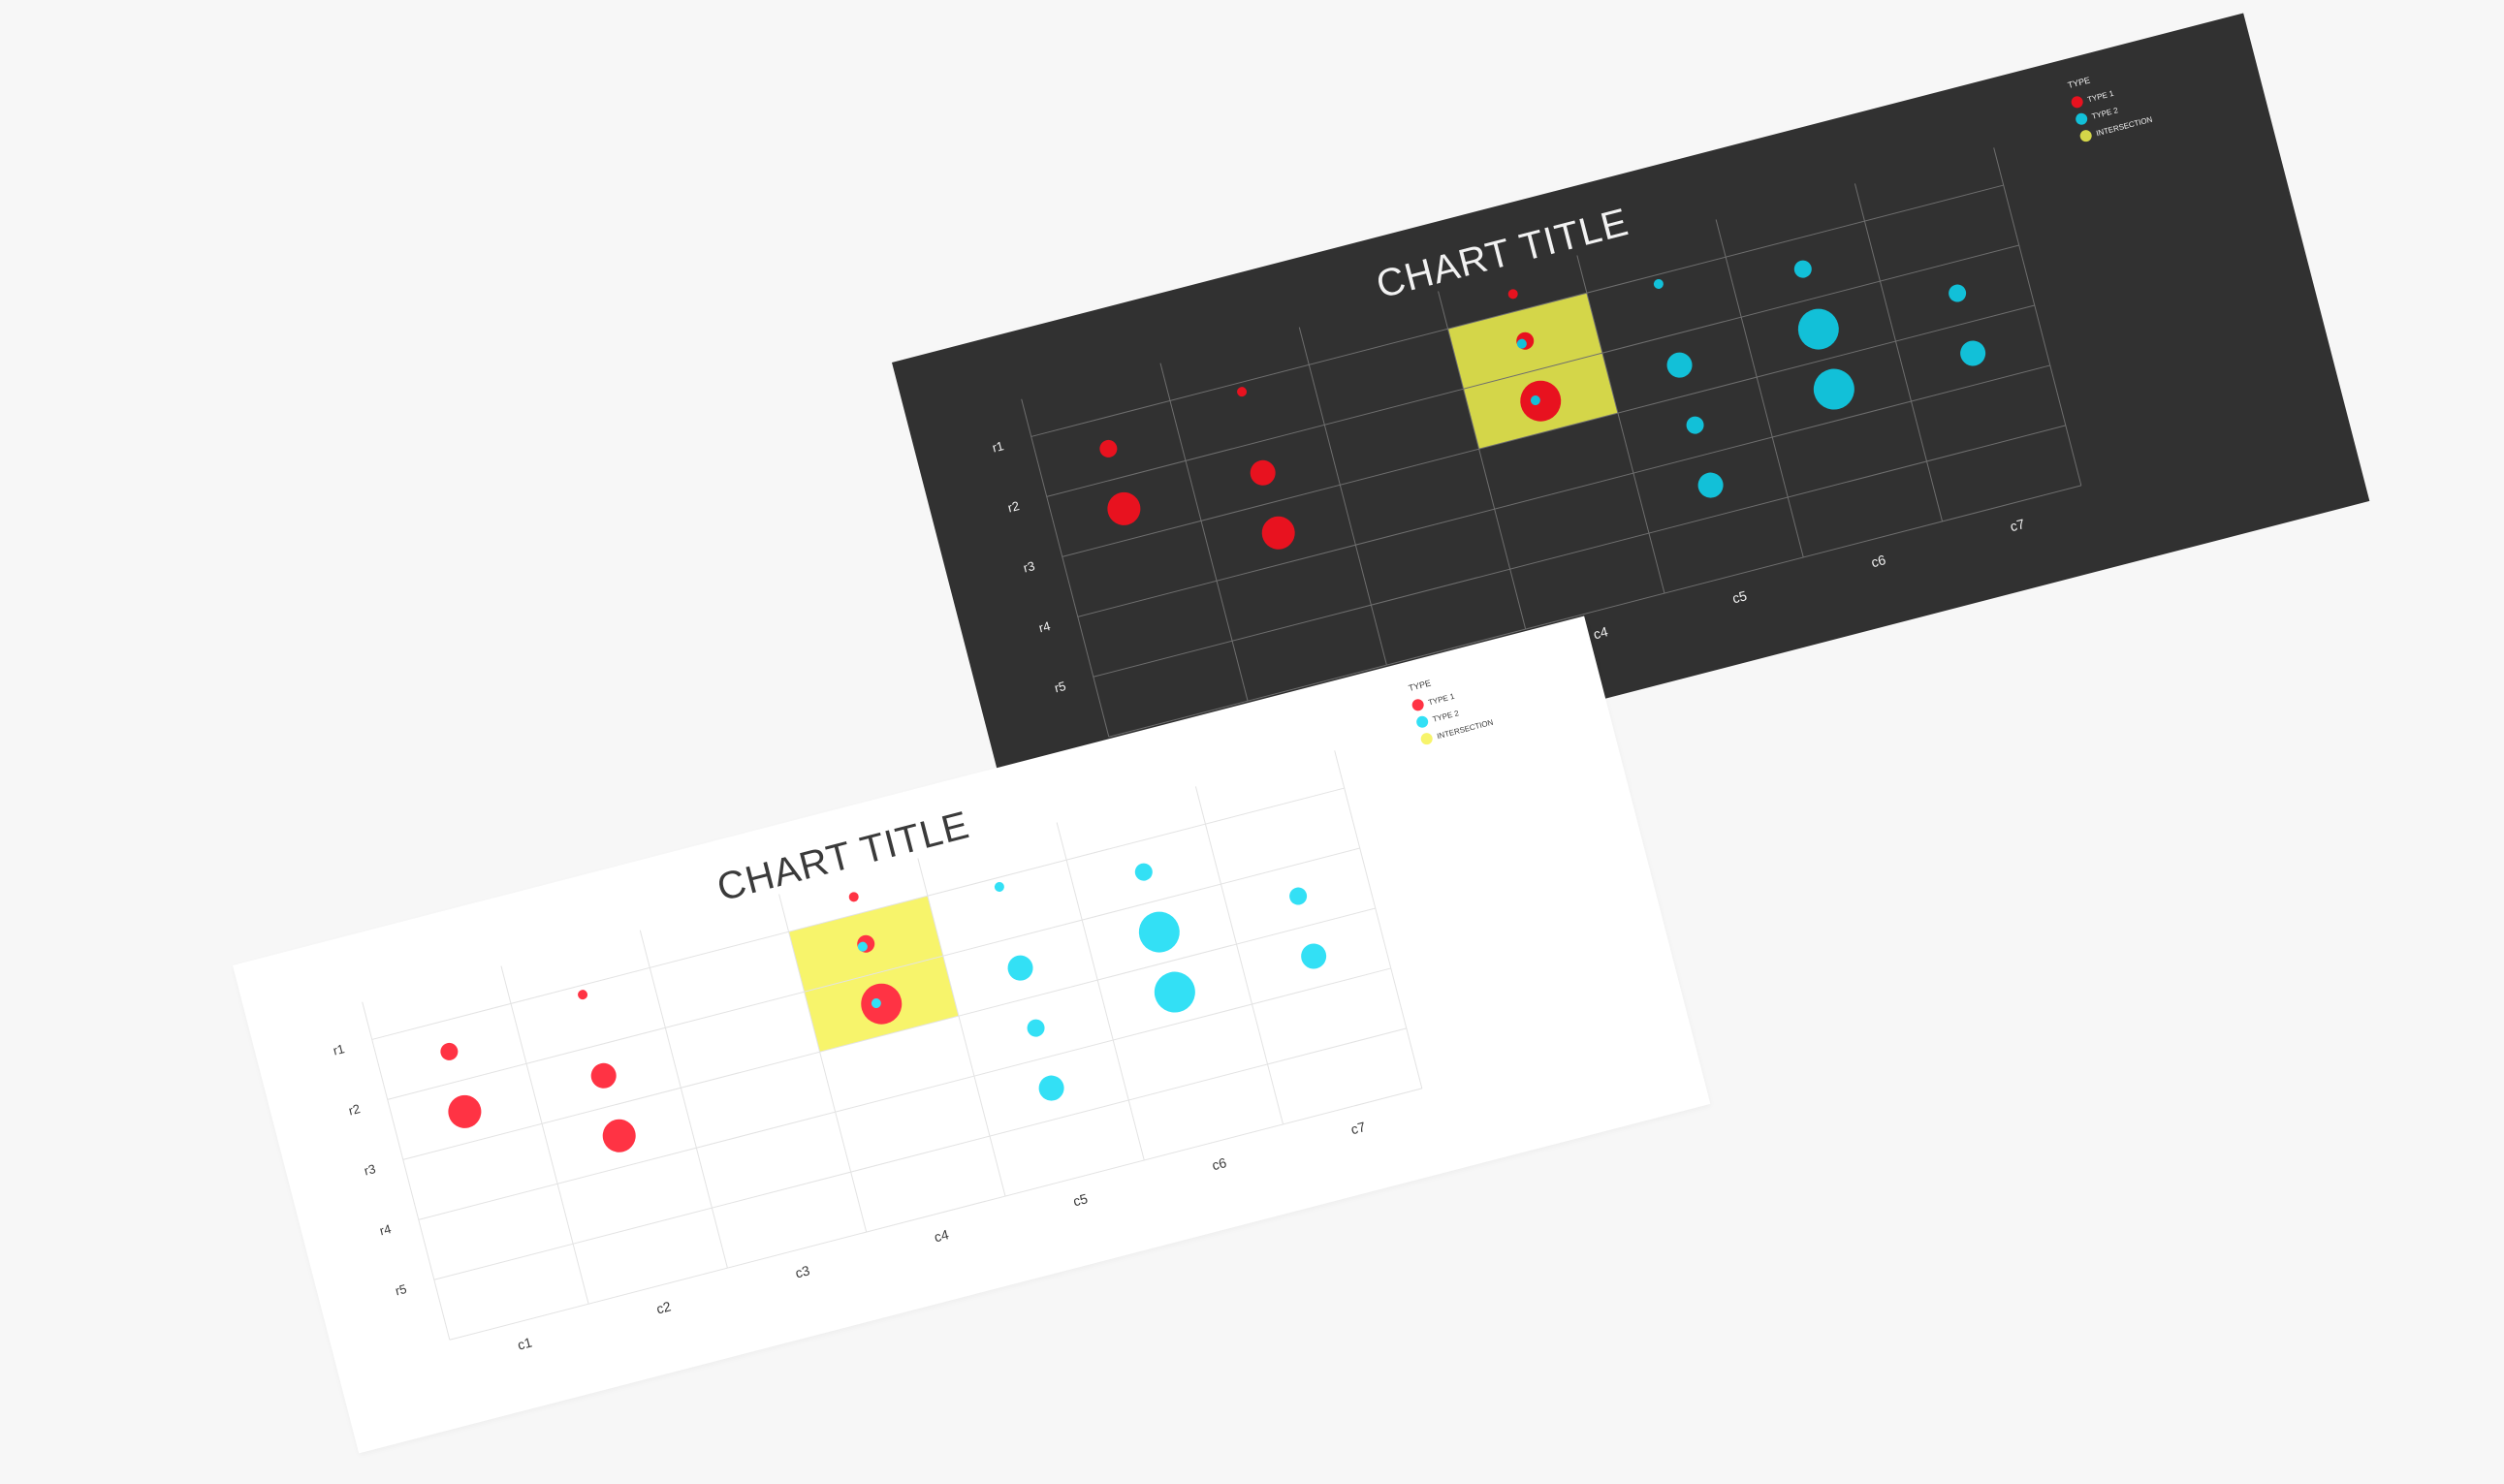 The width and height of the screenshot is (2504, 1484). Describe the element at coordinates (354, 1109) in the screenshot. I see `row-label: r2` at that location.